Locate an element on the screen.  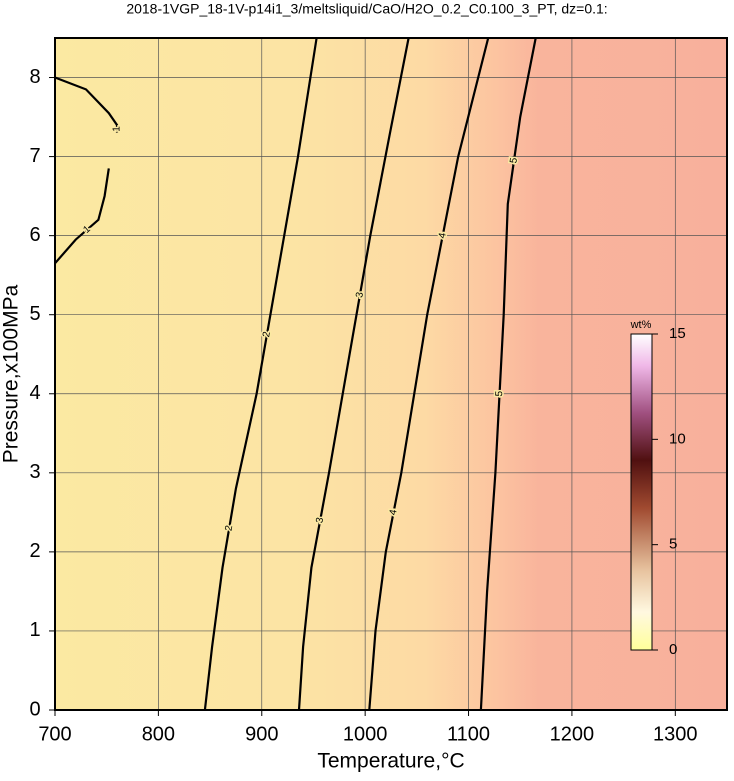
colorbar-tick-label: 5 is located at coordinates (673, 544).